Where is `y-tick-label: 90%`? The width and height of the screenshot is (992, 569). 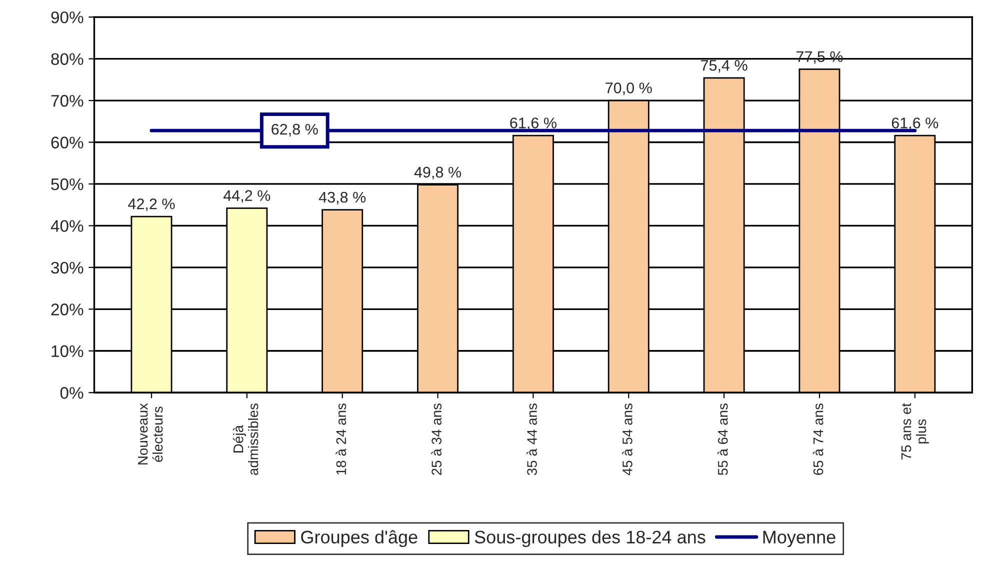
y-tick-label: 90% is located at coordinates (67, 17).